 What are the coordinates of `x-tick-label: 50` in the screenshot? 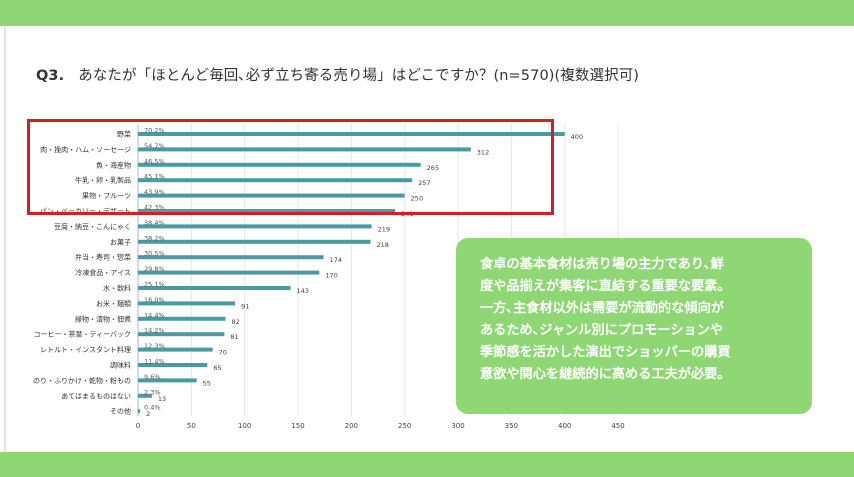 It's located at (191, 426).